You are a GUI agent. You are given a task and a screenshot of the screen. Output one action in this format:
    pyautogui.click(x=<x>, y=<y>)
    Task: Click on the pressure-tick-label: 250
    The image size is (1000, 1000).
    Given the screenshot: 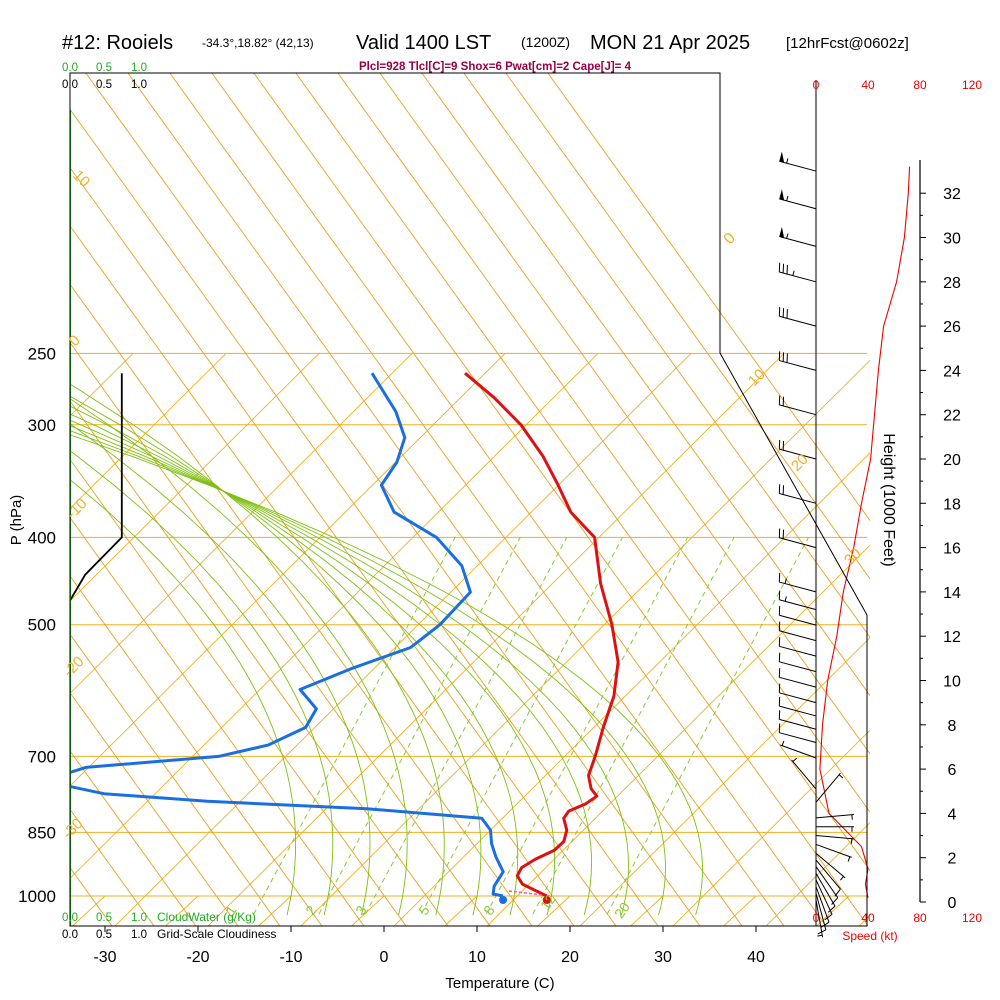 What is the action you would take?
    pyautogui.click(x=42, y=353)
    